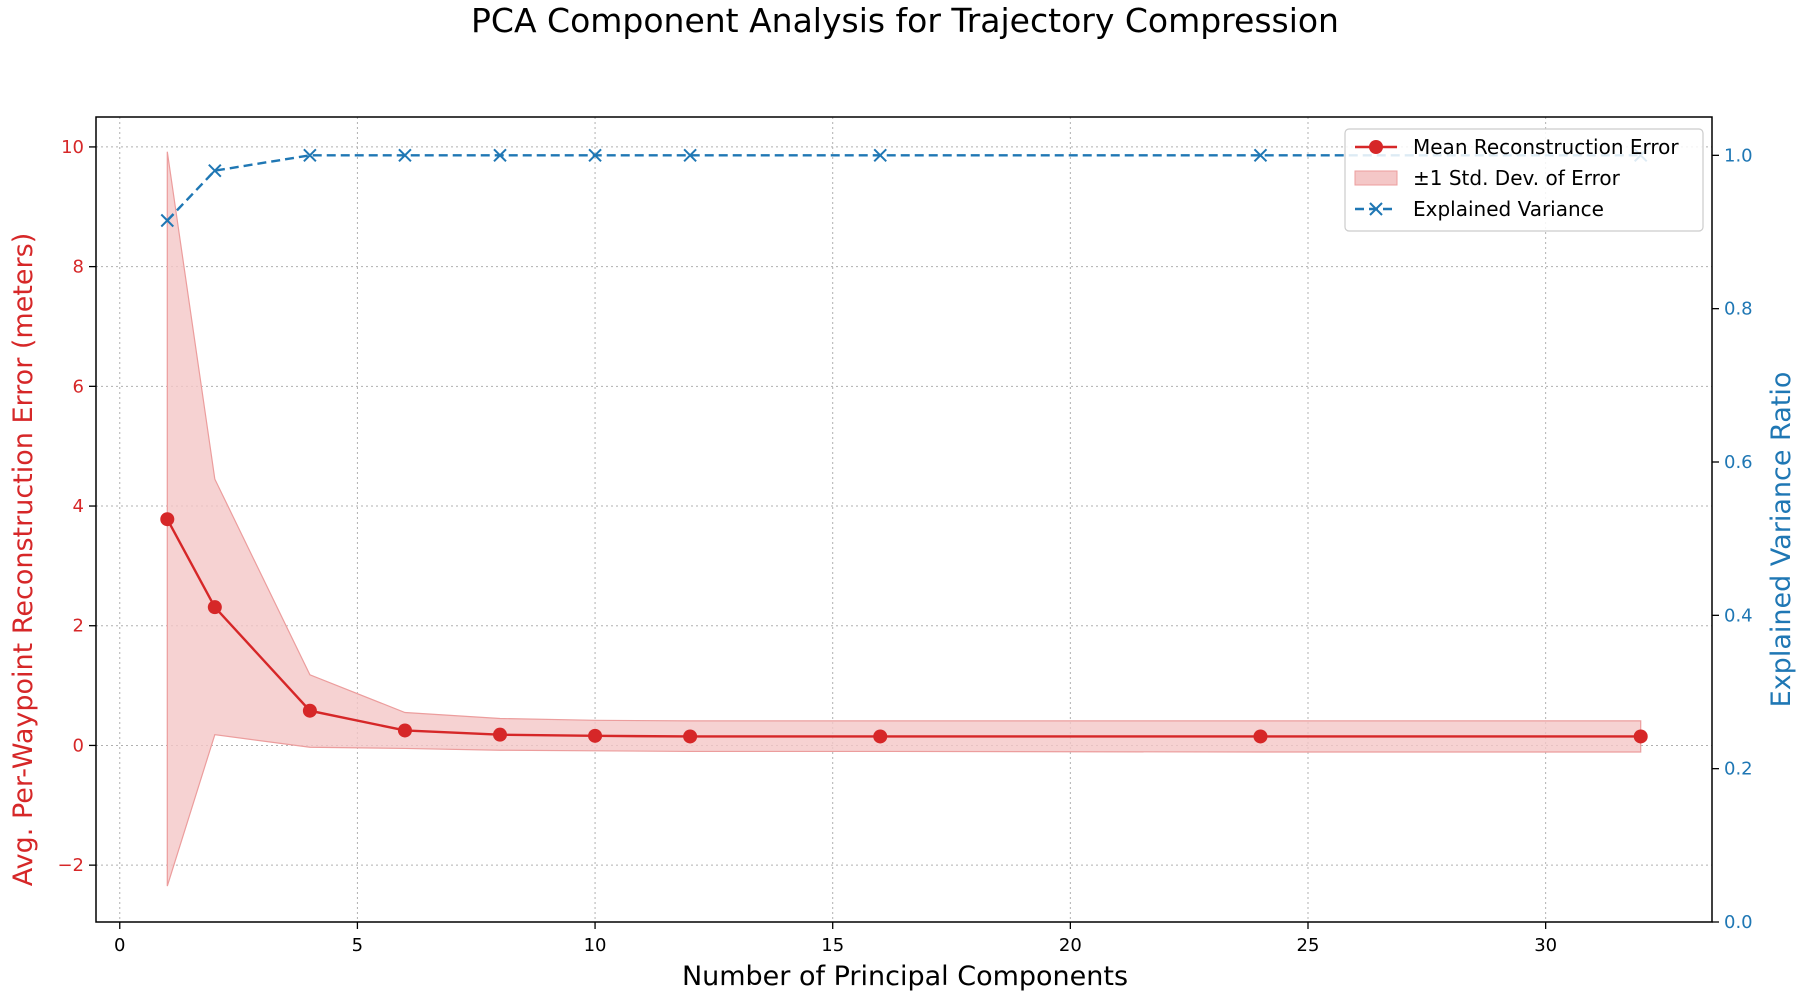 The image size is (1798, 994). Describe the element at coordinates (78, 626) in the screenshot. I see `left-tick-label: 2` at that location.